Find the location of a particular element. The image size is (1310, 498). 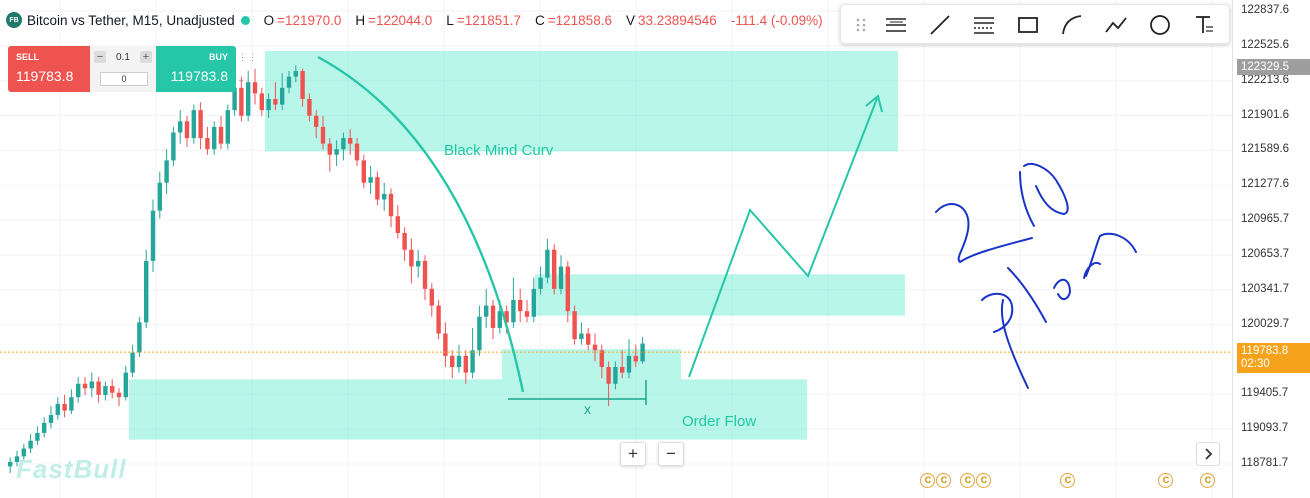

scroll-right-button is located at coordinates (1208, 454).